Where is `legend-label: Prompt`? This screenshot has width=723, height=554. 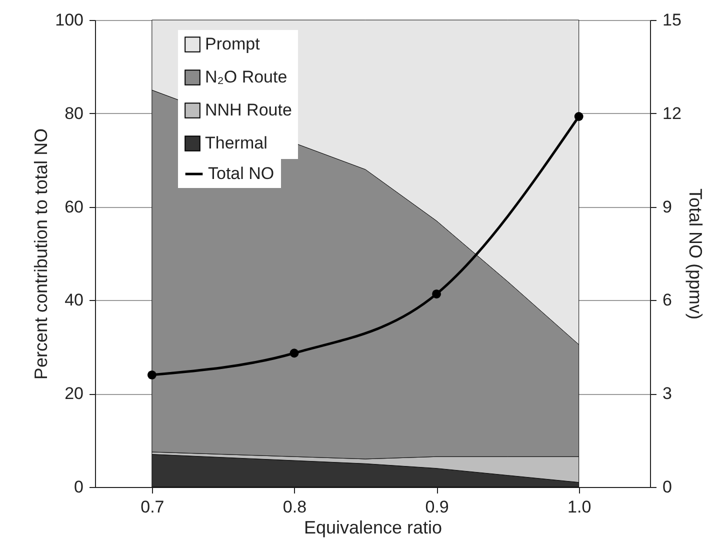 legend-label: Prompt is located at coordinates (232, 44).